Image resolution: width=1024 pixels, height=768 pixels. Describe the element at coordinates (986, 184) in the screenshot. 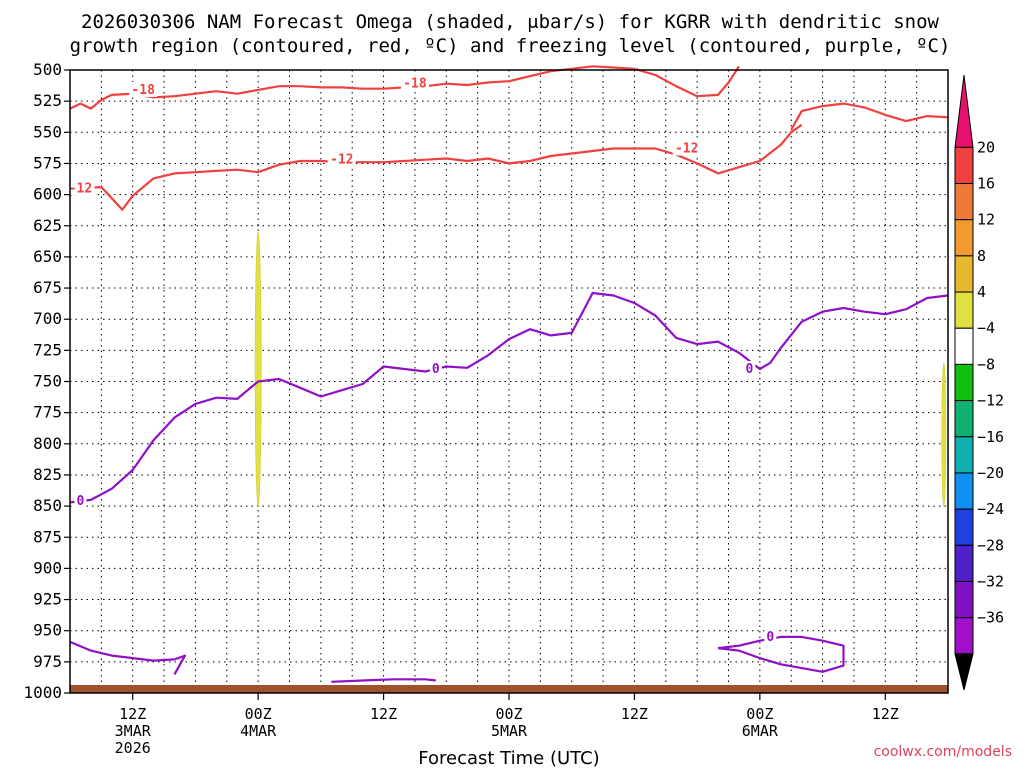

I see `colorbar-label: 16` at that location.